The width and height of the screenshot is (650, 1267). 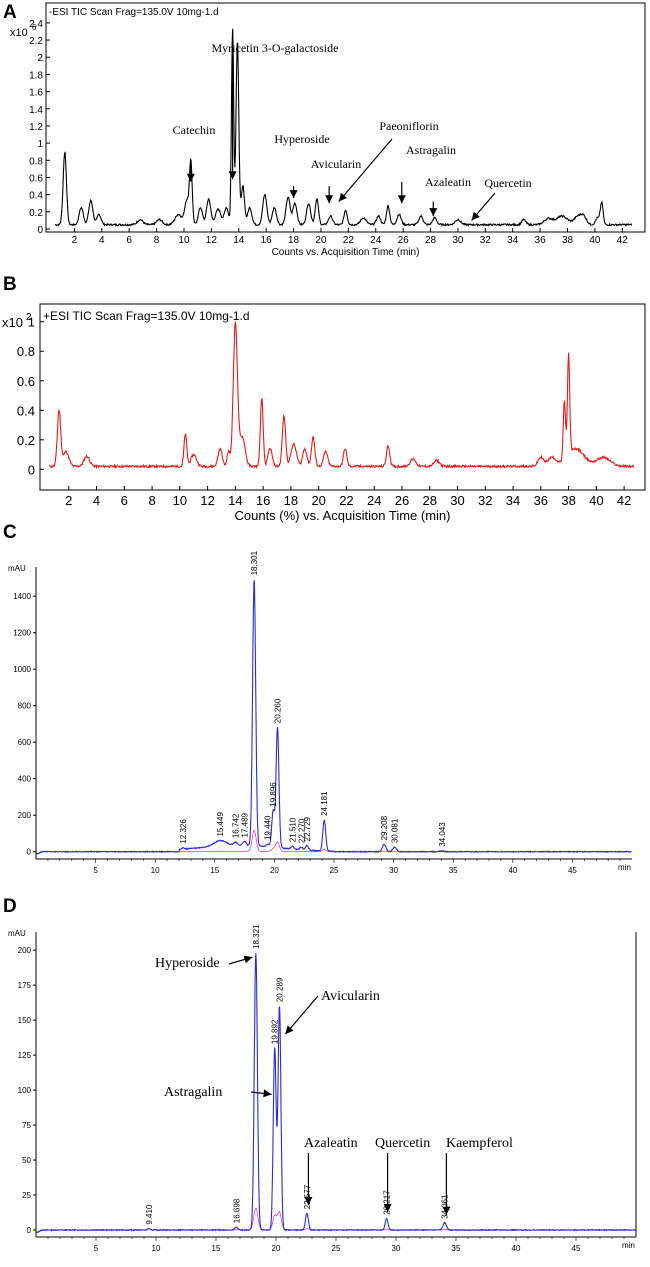 I want to click on y-tick-label: 800, so click(x=25, y=706).